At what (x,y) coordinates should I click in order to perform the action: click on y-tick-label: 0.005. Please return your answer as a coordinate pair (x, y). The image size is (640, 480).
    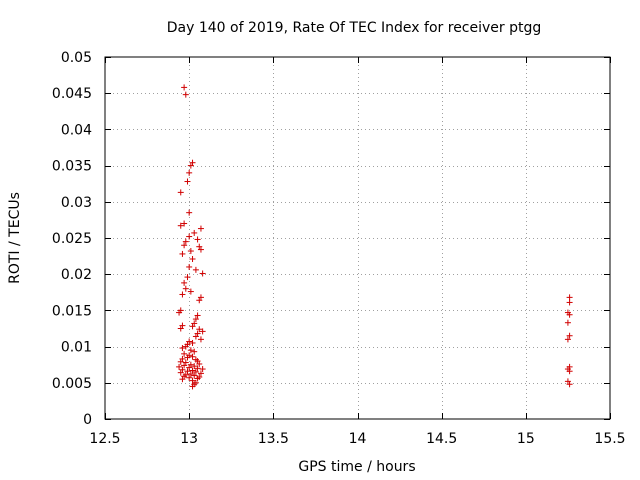
    Looking at the image, I should click on (72, 384).